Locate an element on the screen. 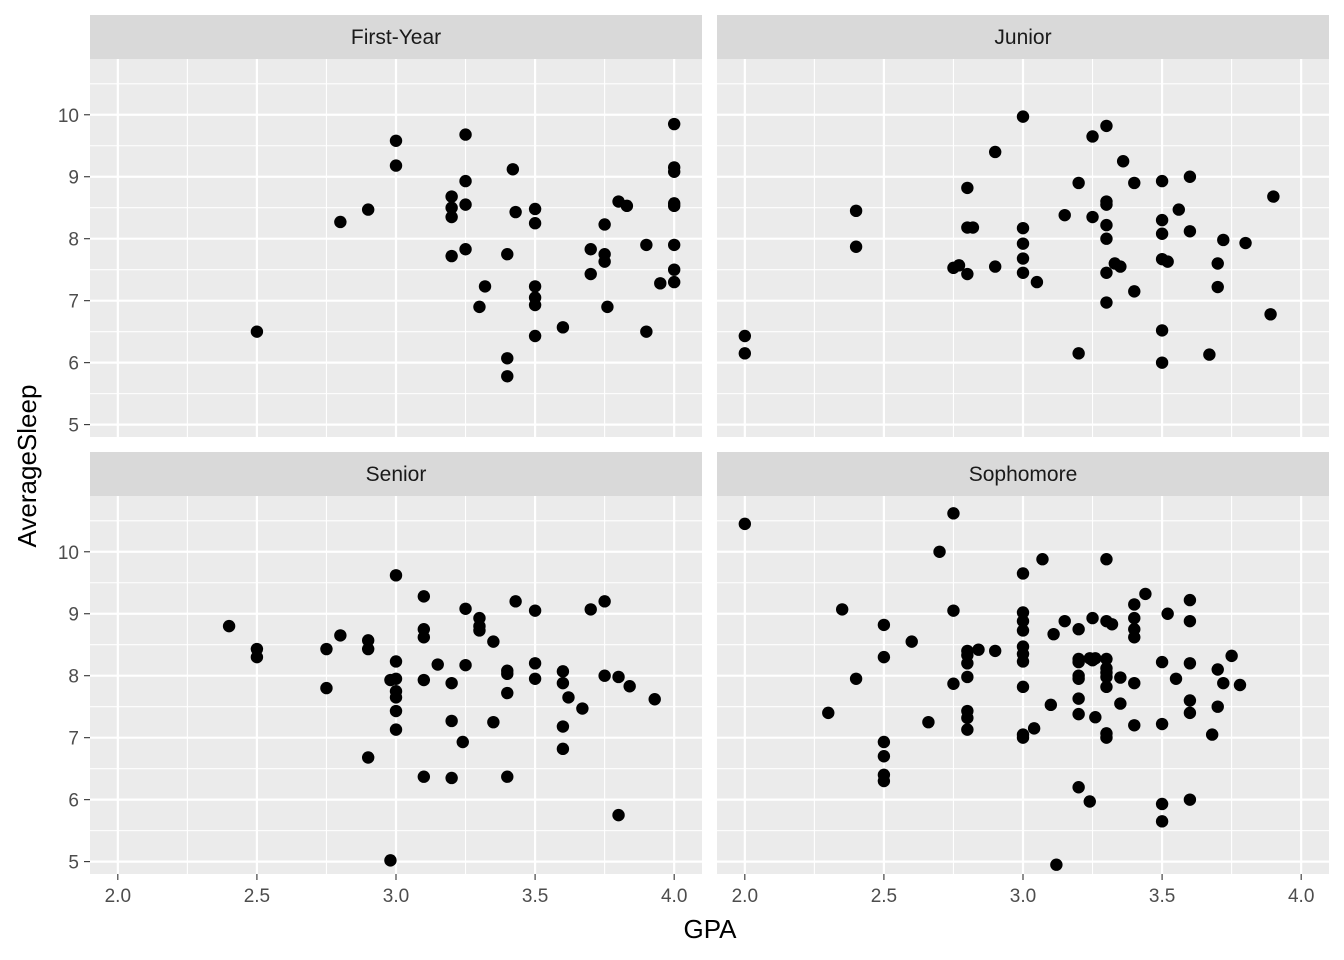 The width and height of the screenshot is (1344, 960). x-tick-label: 4.0 is located at coordinates (674, 896).